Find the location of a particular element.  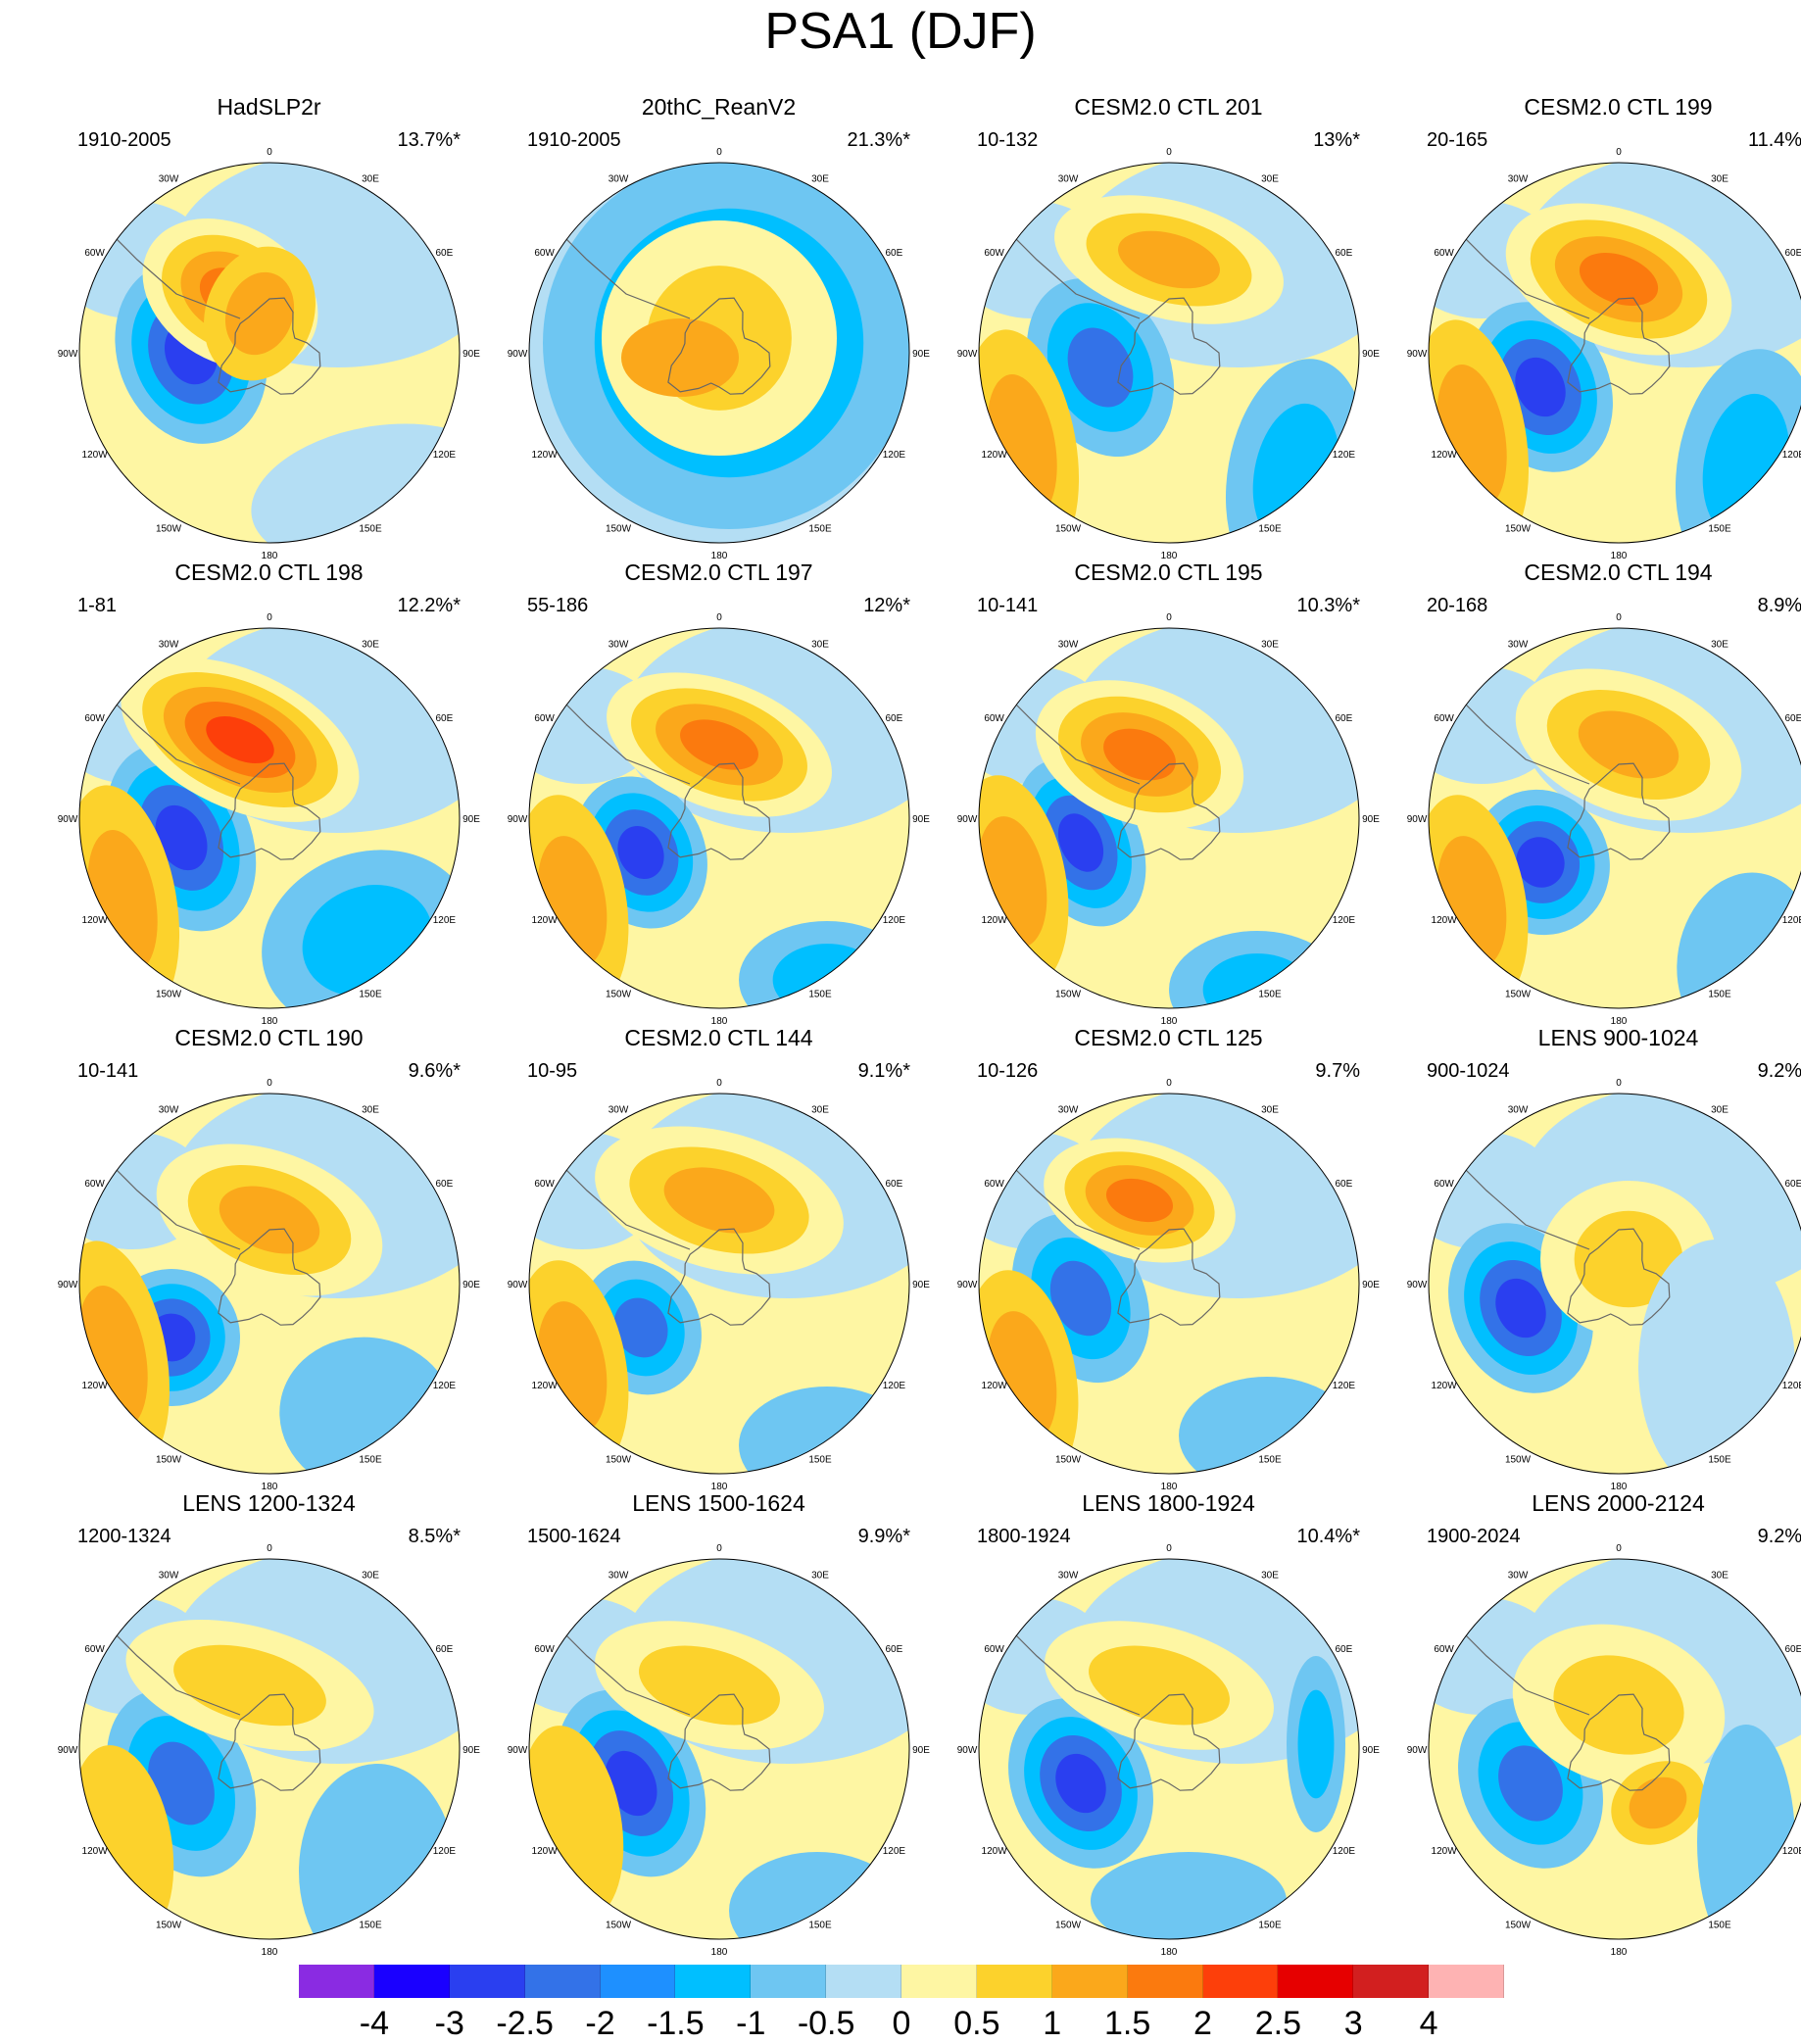

panel-title: LENS 1500-1624 is located at coordinates (718, 1503).